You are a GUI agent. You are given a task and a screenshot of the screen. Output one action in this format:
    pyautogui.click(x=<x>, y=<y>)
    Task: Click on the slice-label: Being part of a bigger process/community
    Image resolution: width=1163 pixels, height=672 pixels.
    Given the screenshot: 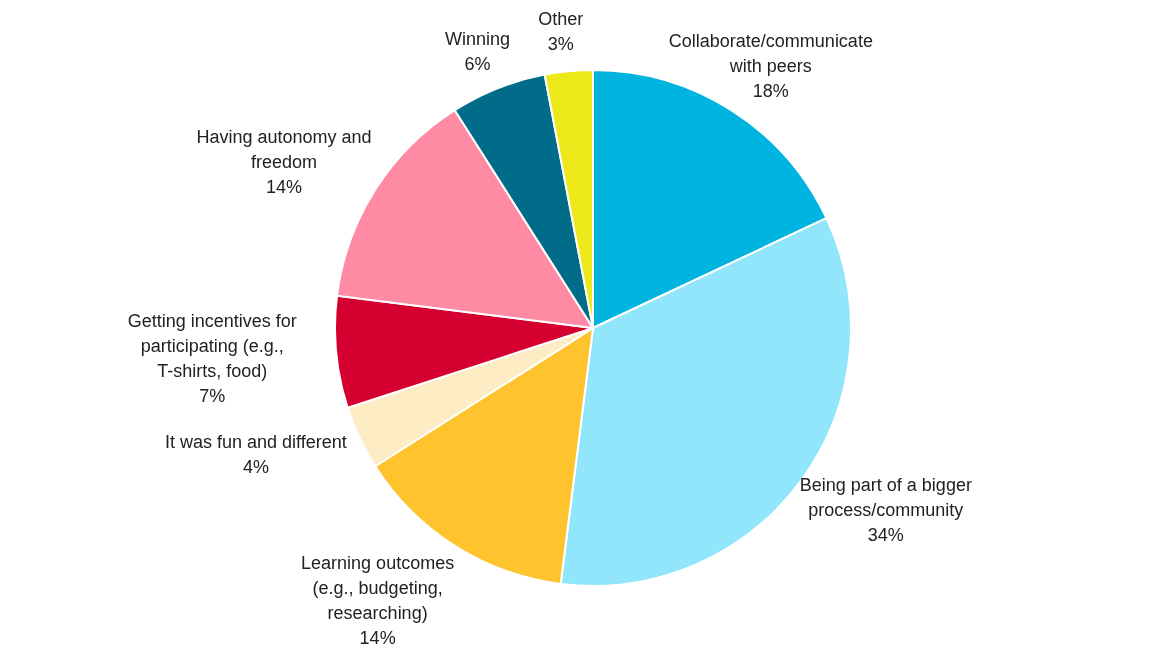 What is the action you would take?
    pyautogui.click(x=885, y=498)
    